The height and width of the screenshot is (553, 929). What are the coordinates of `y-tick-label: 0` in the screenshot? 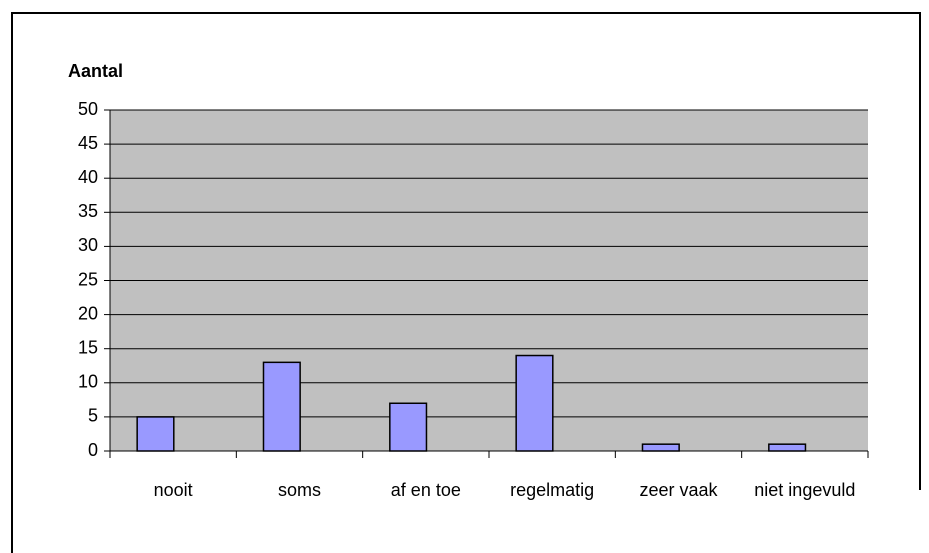 It's located at (93, 450).